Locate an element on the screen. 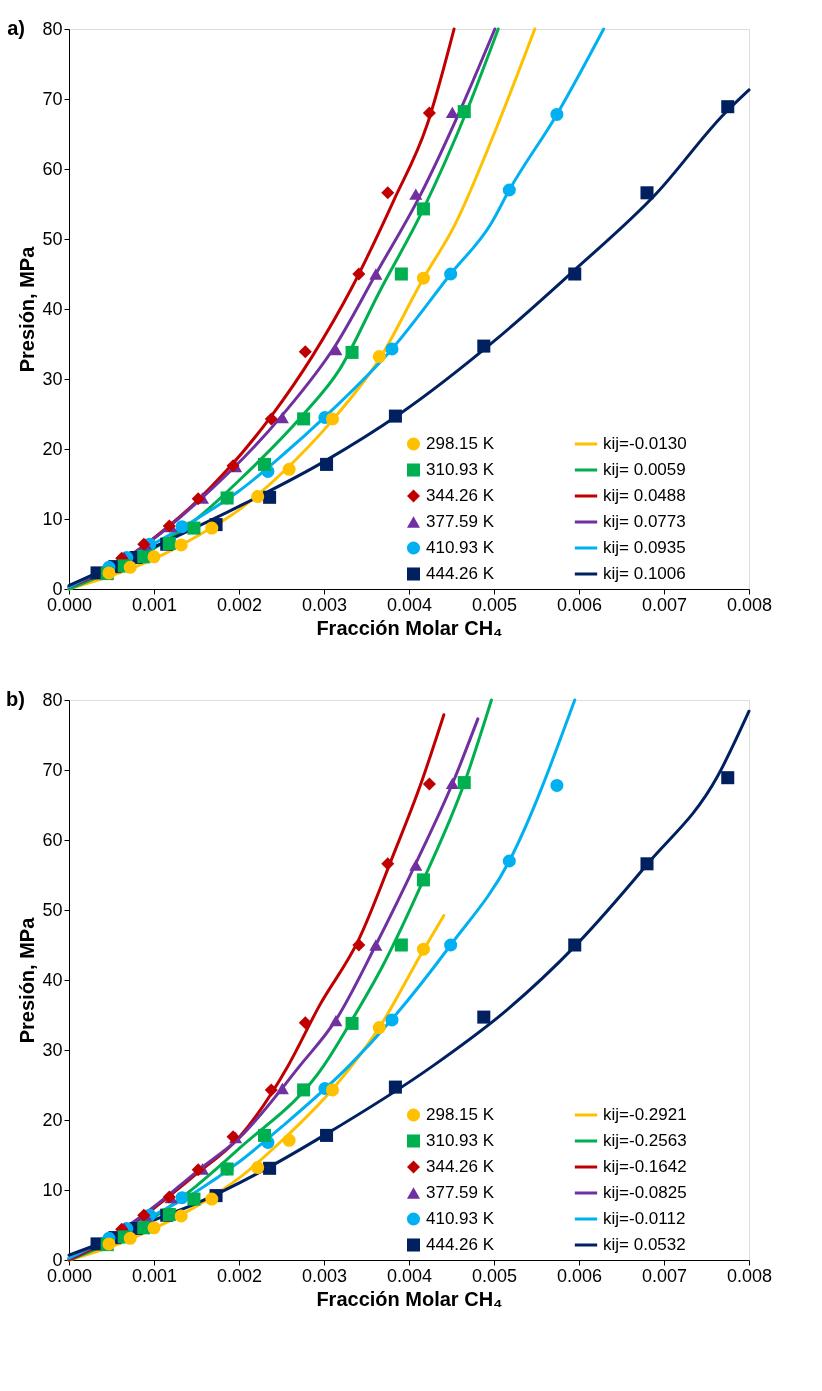 This screenshot has width=822, height=1391. text: b) is located at coordinates (15, 699).